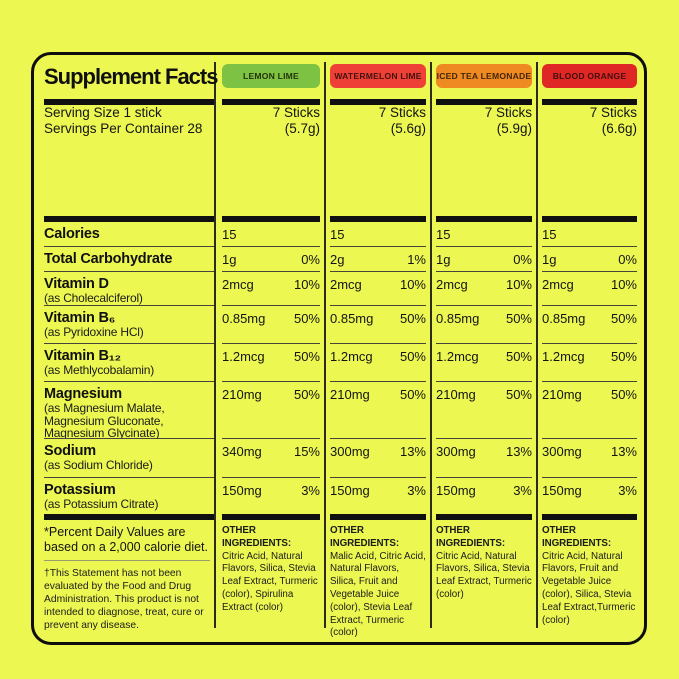 The image size is (679, 679). I want to click on value-cell: 0.85mg 50%, so click(484, 325).